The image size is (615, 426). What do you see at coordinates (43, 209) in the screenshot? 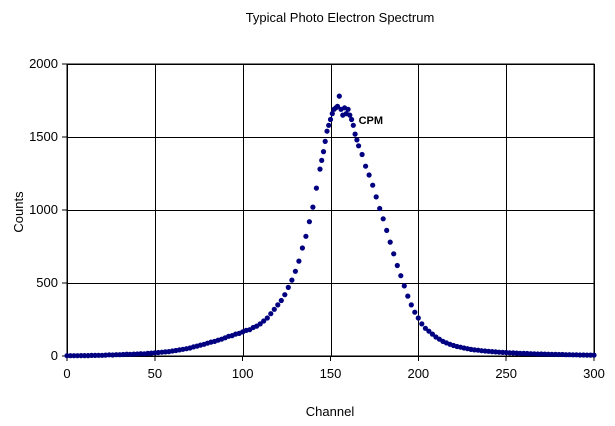
I see `y-tick-label: 1000` at bounding box center [43, 209].